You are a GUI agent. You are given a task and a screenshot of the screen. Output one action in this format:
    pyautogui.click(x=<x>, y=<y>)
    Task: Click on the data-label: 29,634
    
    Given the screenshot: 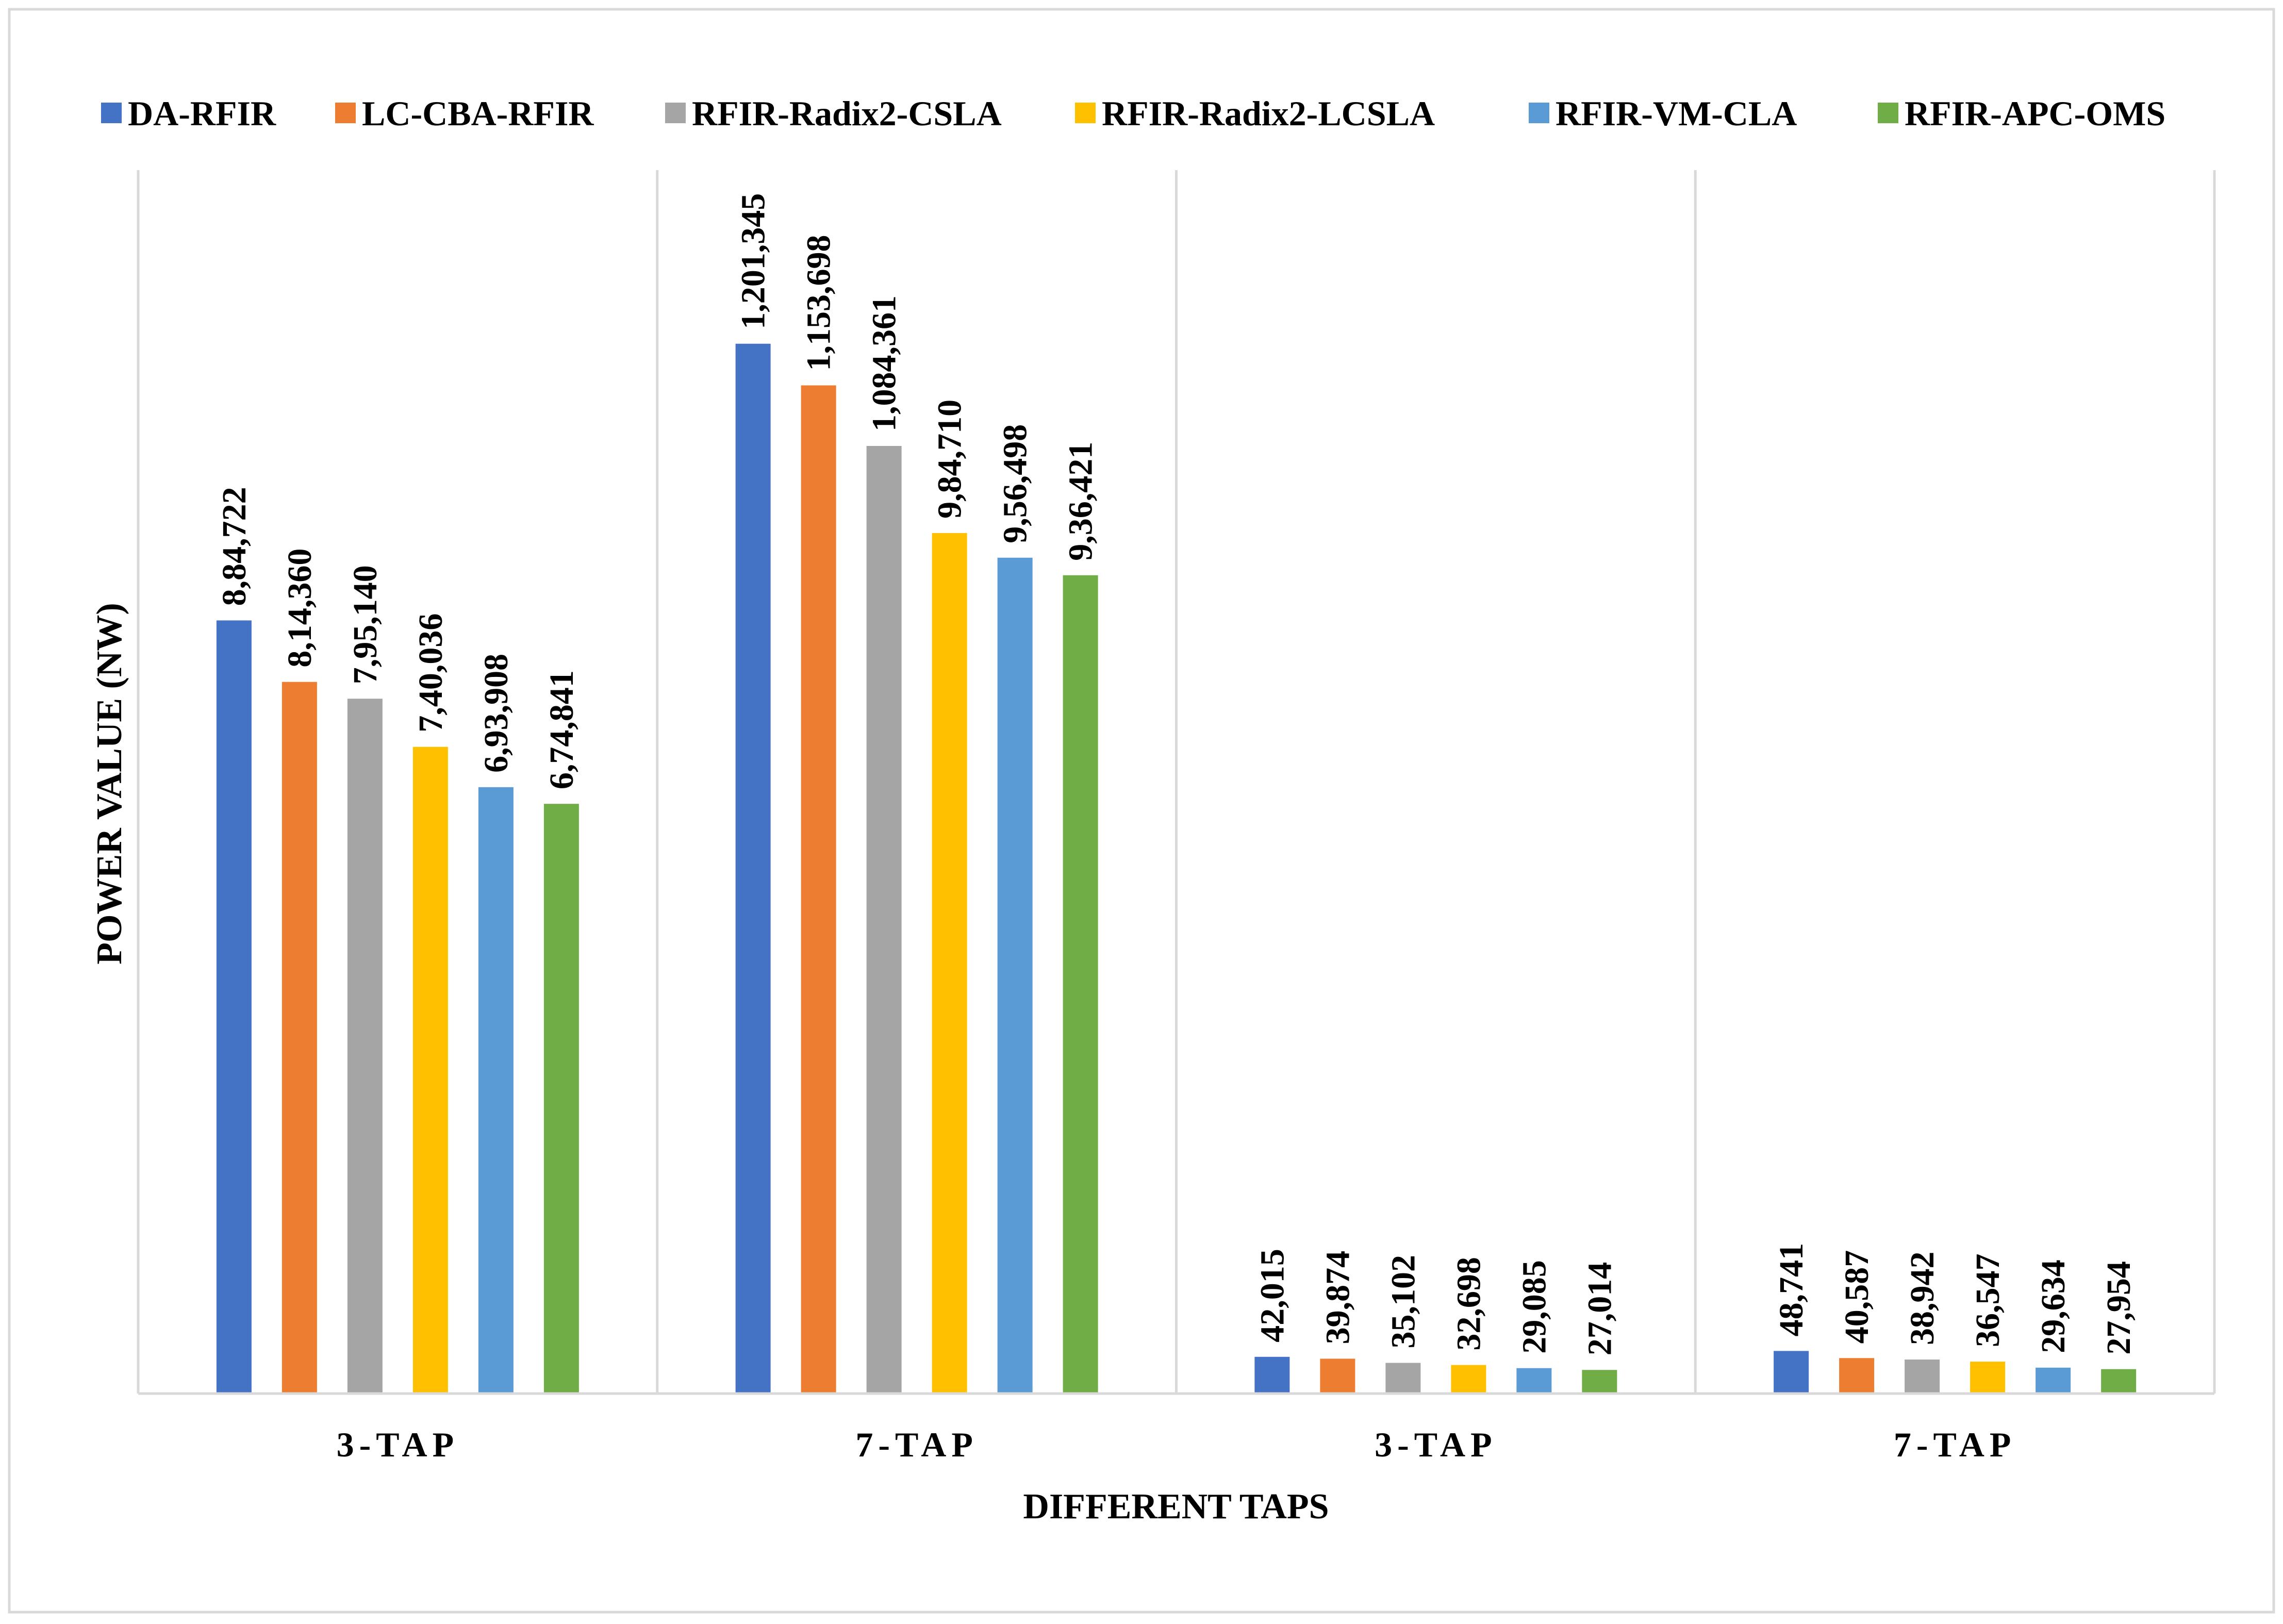 What is the action you would take?
    pyautogui.click(x=2053, y=1306)
    